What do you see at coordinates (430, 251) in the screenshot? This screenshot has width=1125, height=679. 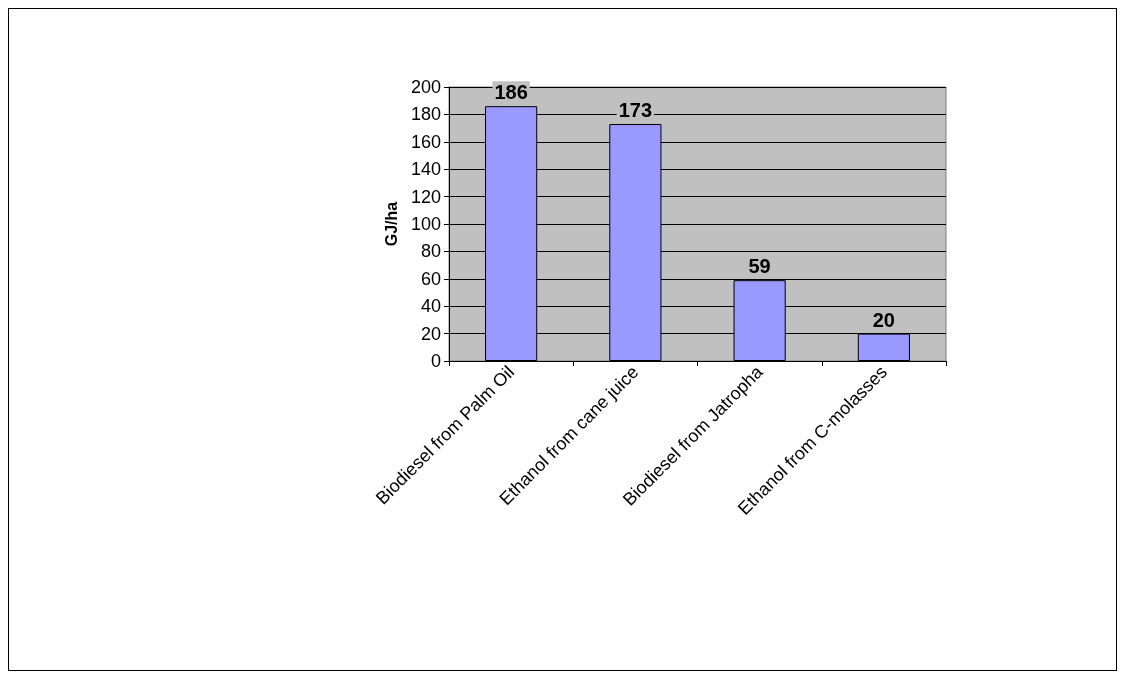 I see `y-tick-label: 80` at bounding box center [430, 251].